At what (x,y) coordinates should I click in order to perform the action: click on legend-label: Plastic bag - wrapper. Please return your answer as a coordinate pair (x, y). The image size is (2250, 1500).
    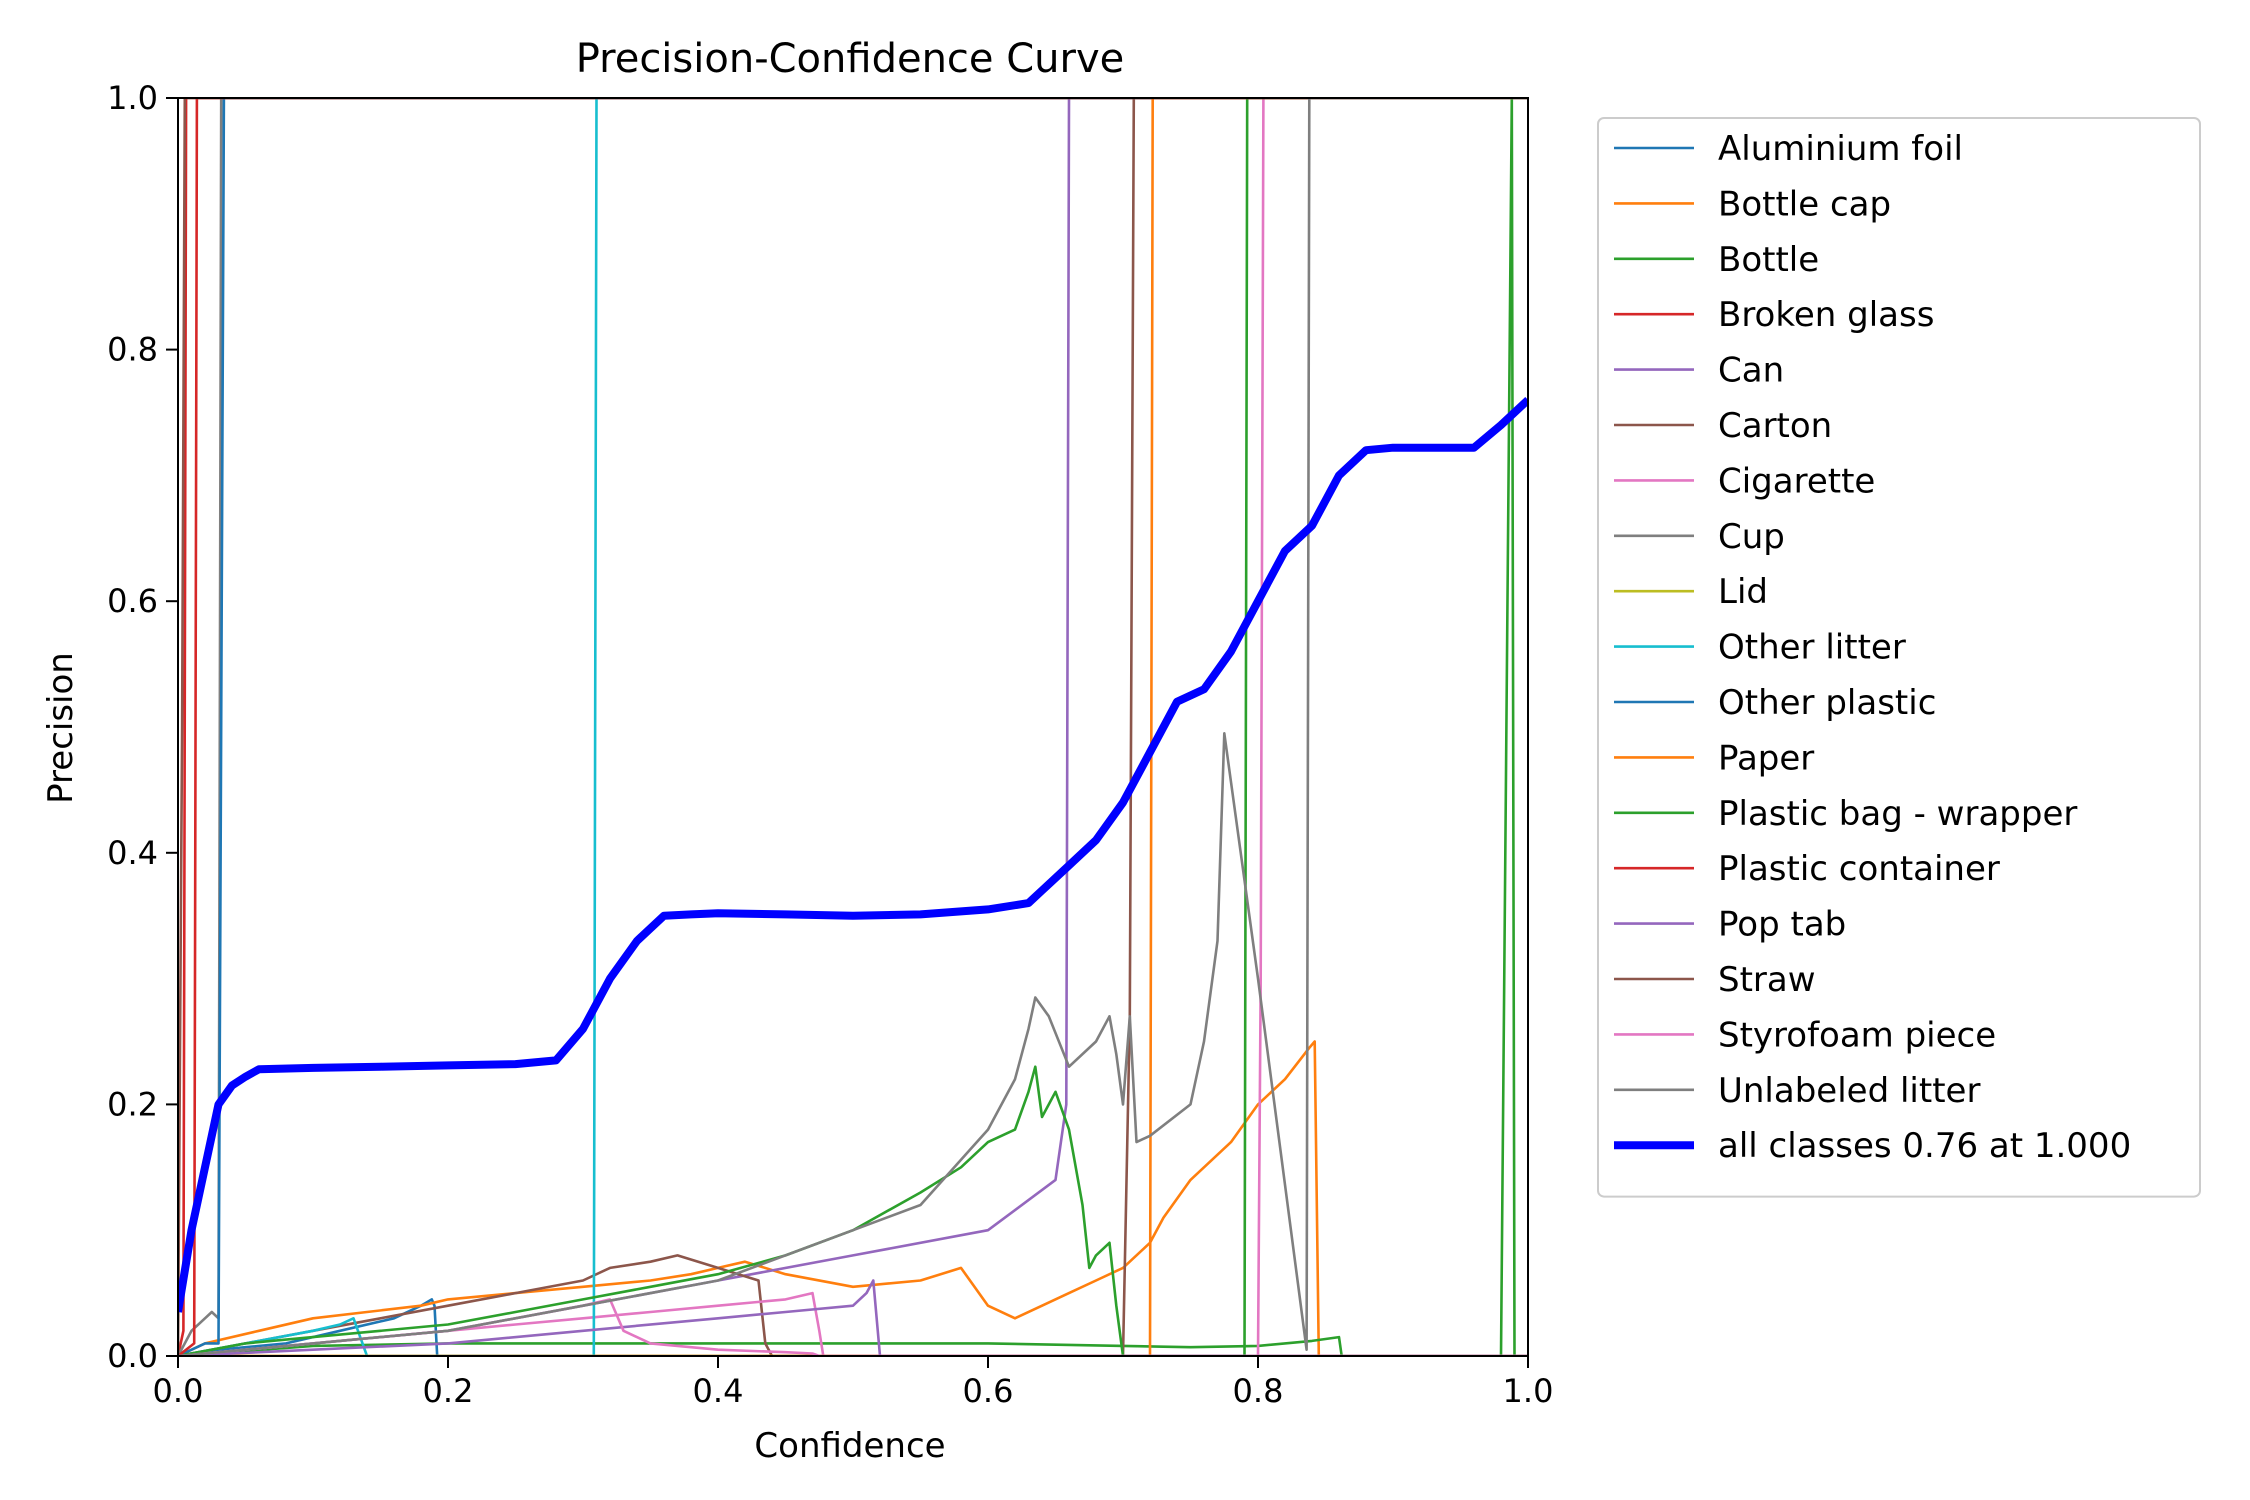
    Looking at the image, I should click on (1897, 814).